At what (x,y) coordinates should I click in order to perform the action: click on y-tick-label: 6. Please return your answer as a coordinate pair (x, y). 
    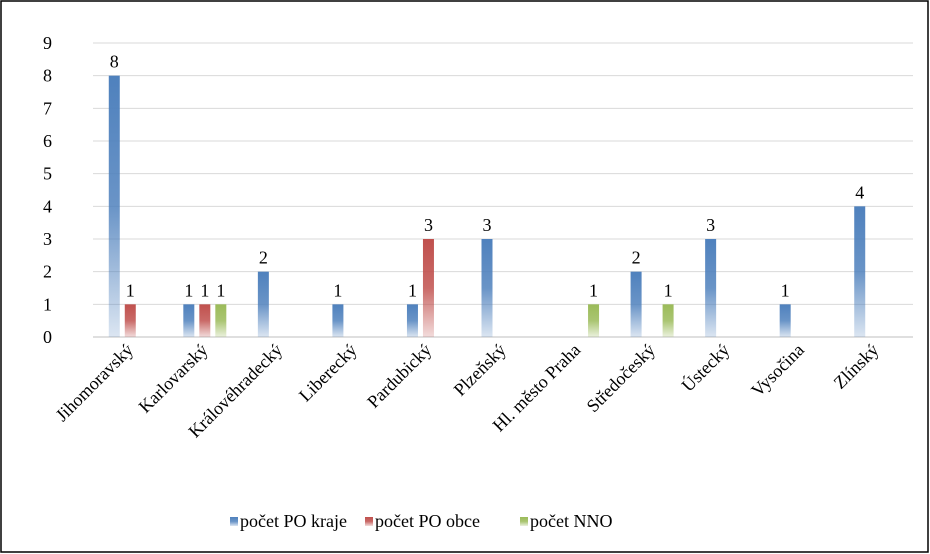
    Looking at the image, I should click on (47, 141).